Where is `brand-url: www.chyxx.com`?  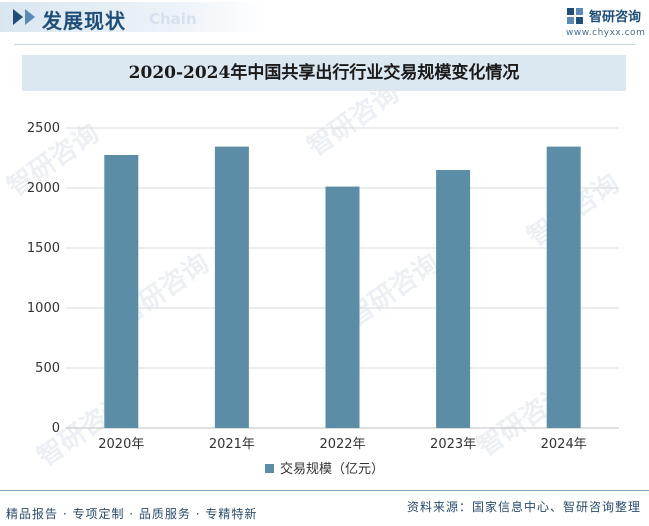
brand-url: www.chyxx.com is located at coordinates (606, 33).